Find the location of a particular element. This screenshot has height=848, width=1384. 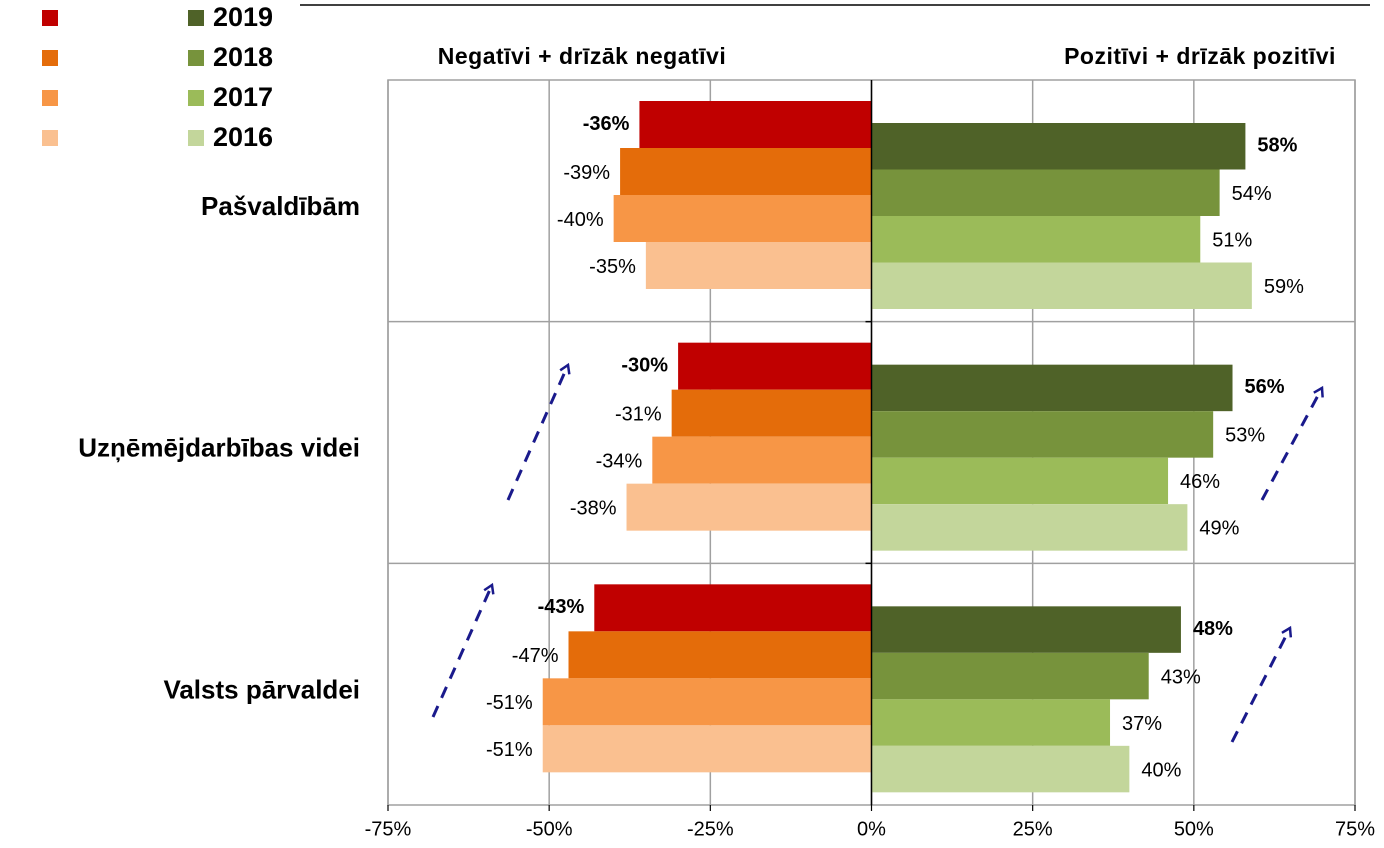

value-label: 43% is located at coordinates (1181, 677).